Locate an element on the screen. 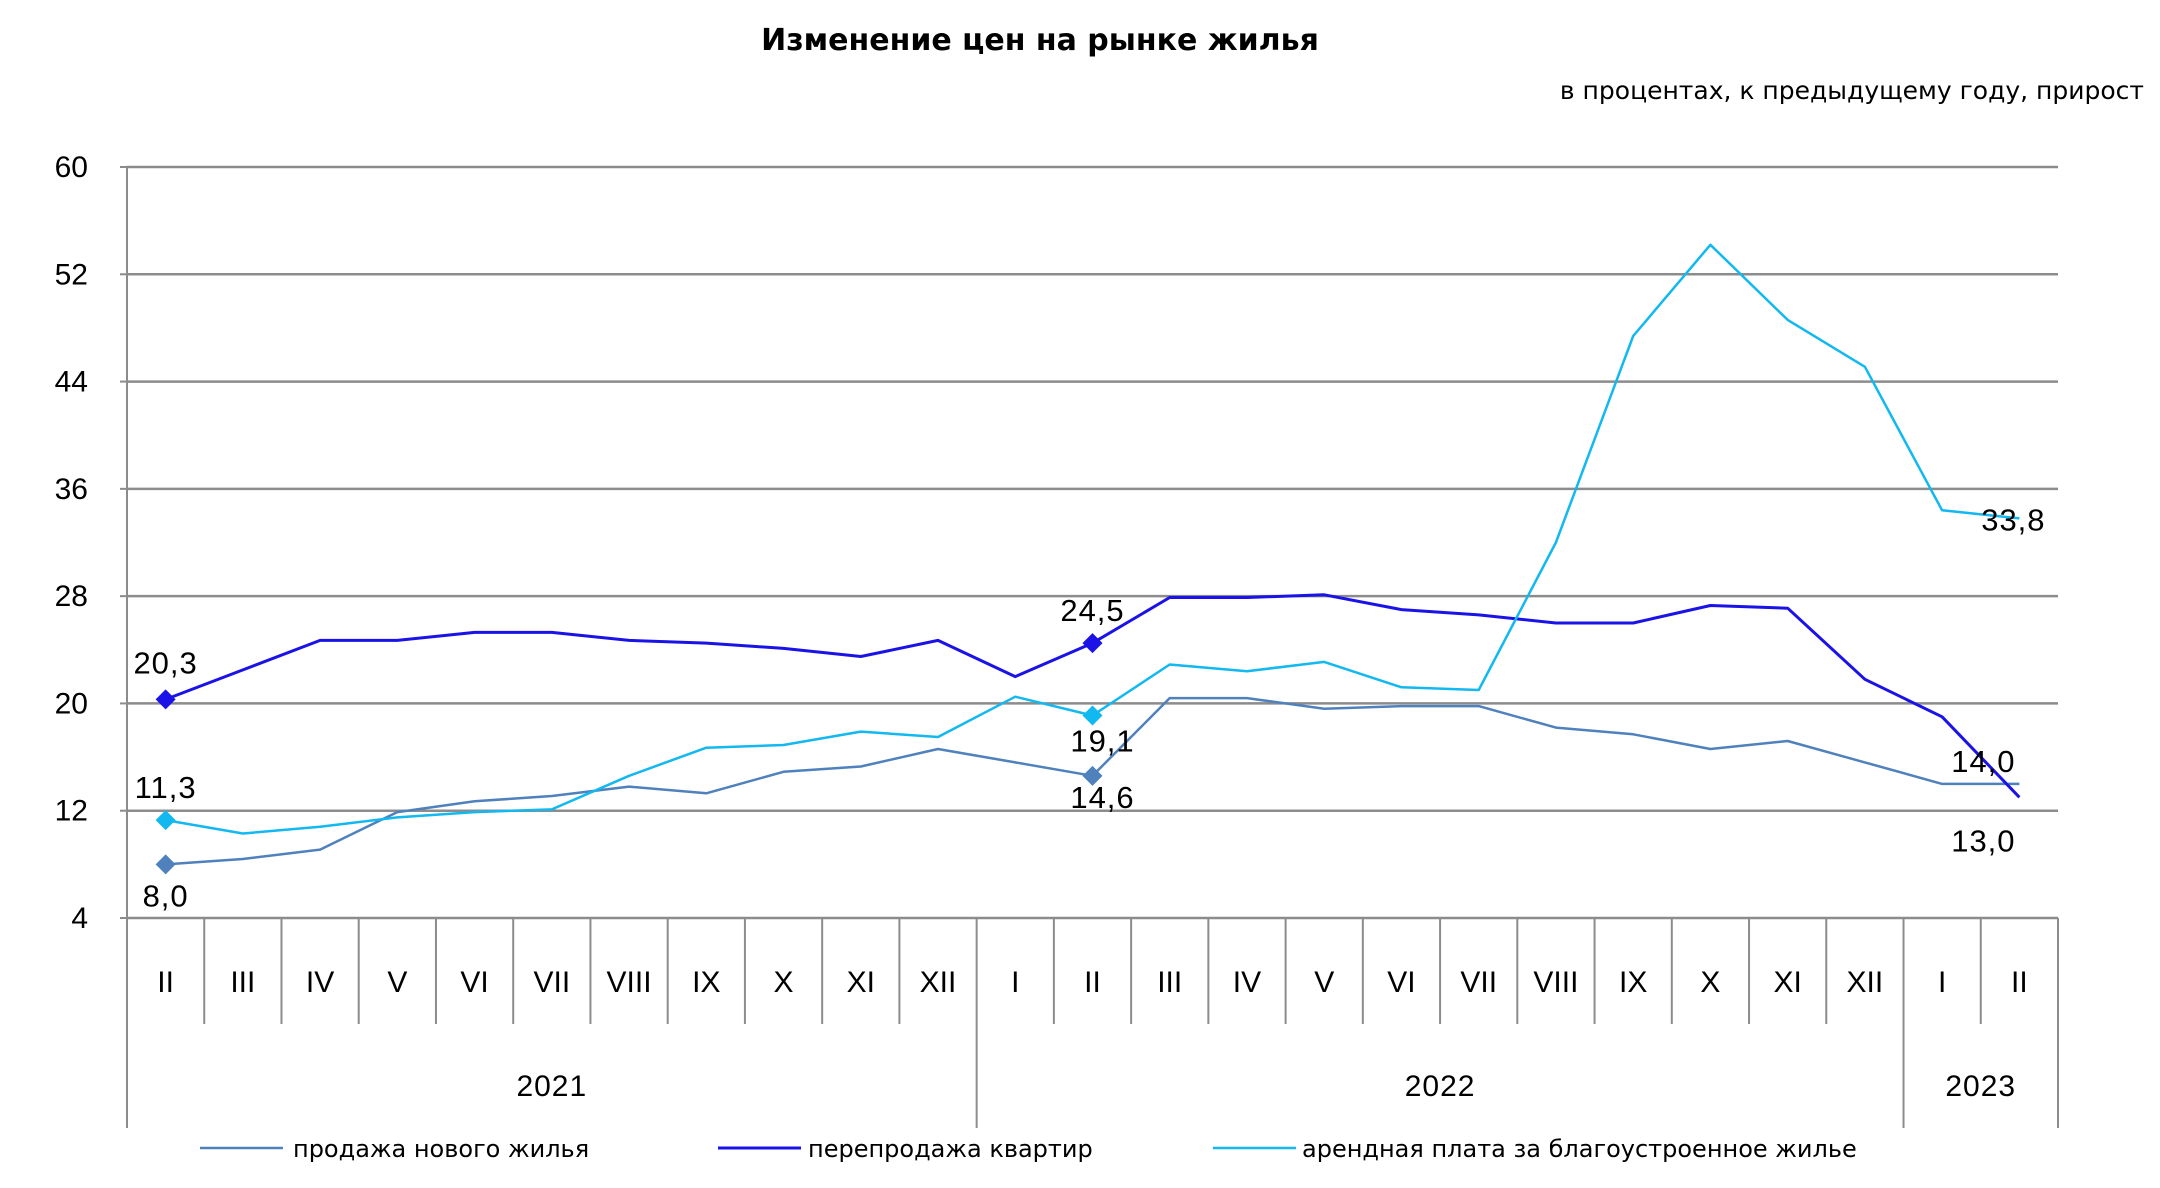 The image size is (2160, 1188). y-tick-label: 36 is located at coordinates (71, 489).